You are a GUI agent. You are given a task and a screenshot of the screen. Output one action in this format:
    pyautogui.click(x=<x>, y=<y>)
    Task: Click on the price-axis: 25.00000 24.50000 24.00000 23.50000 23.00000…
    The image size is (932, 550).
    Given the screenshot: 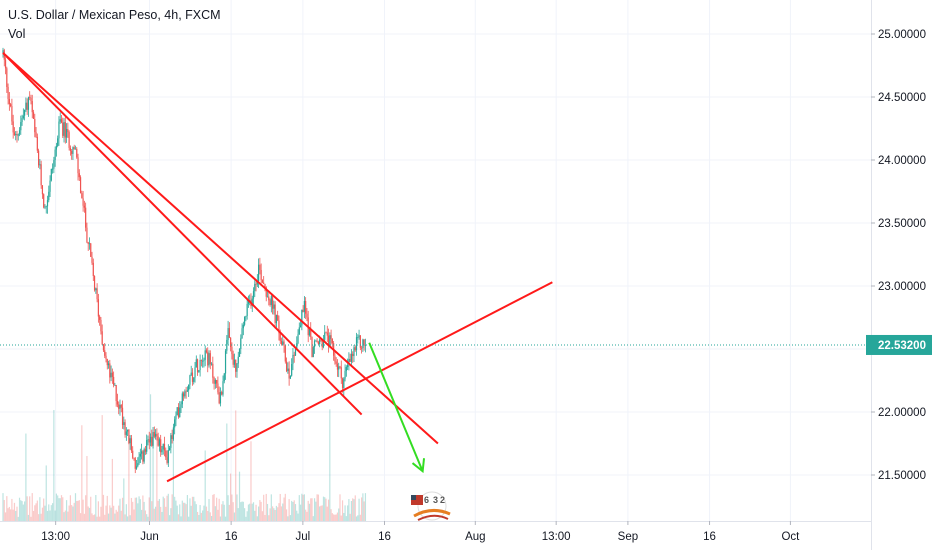 What is the action you would take?
    pyautogui.click(x=898, y=255)
    